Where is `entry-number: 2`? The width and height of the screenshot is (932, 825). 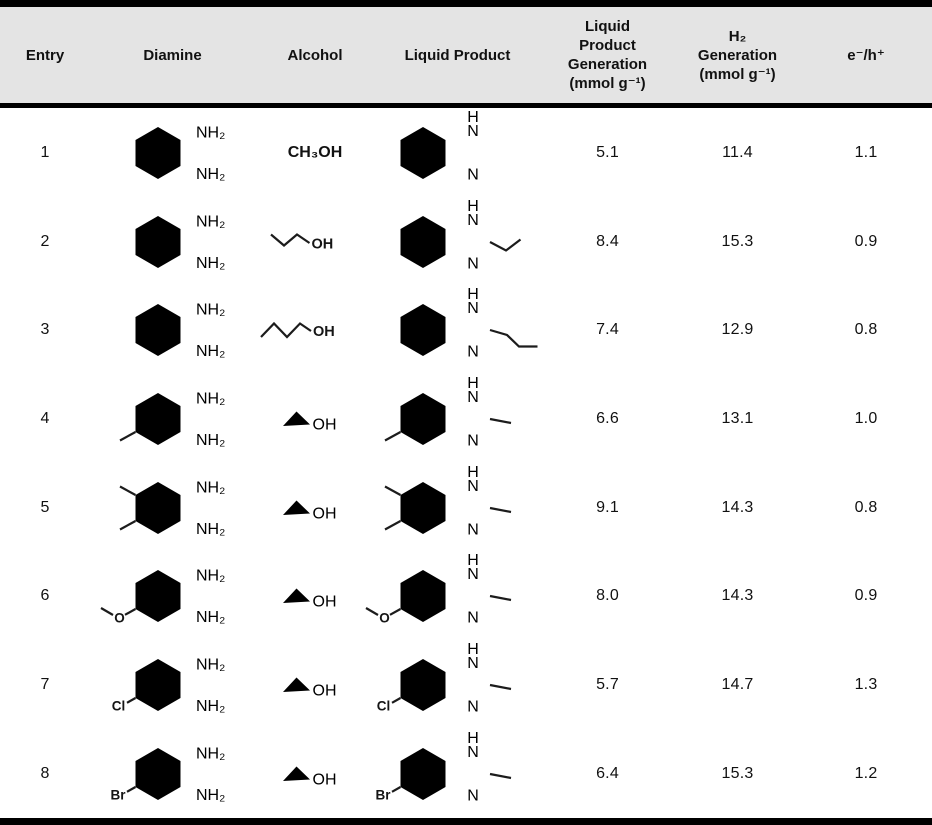
entry-number: 2 is located at coordinates (45, 241).